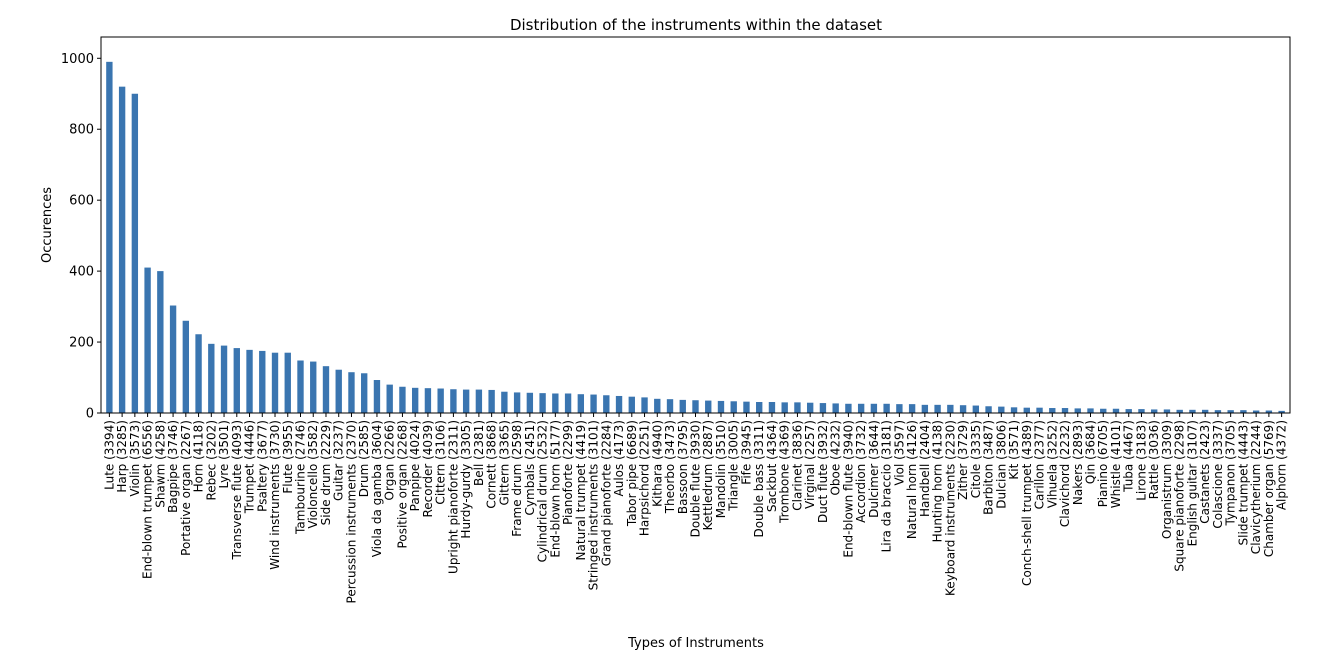 This screenshot has height=660, width=1336. I want to click on x-tick-label: Portative organ (2267), so click(186, 488).